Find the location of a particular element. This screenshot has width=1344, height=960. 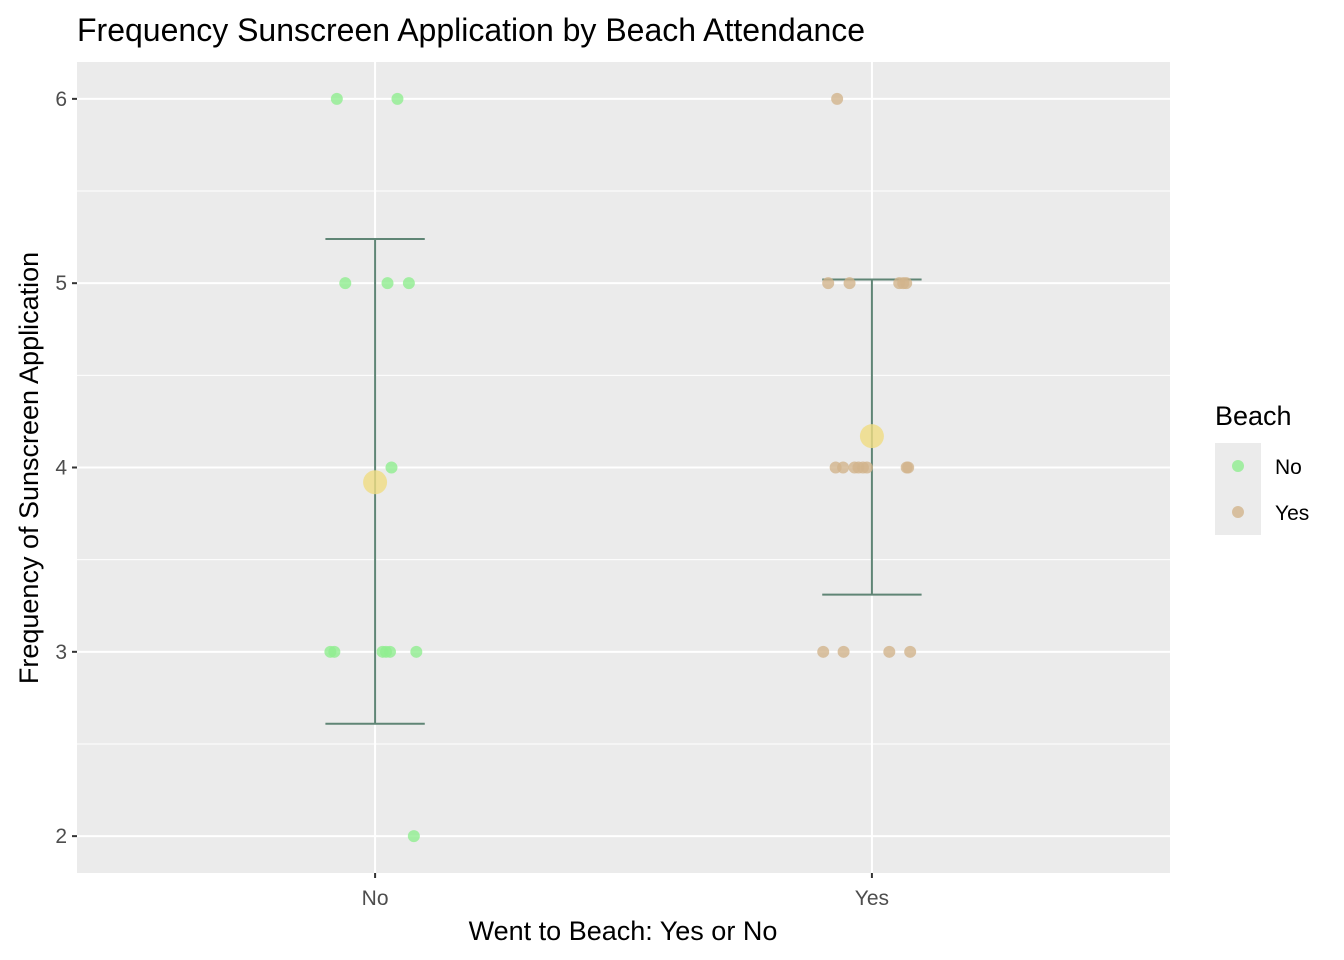

legend-title: Beach is located at coordinates (1253, 416).